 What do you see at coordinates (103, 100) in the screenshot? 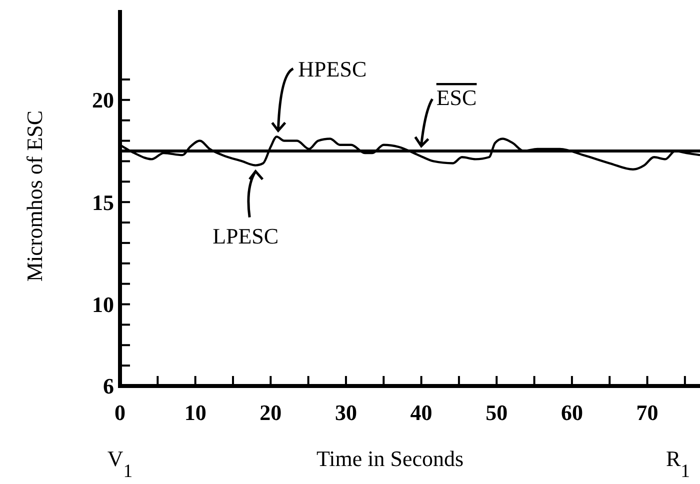
I see `y-tick-label: 20` at bounding box center [103, 100].